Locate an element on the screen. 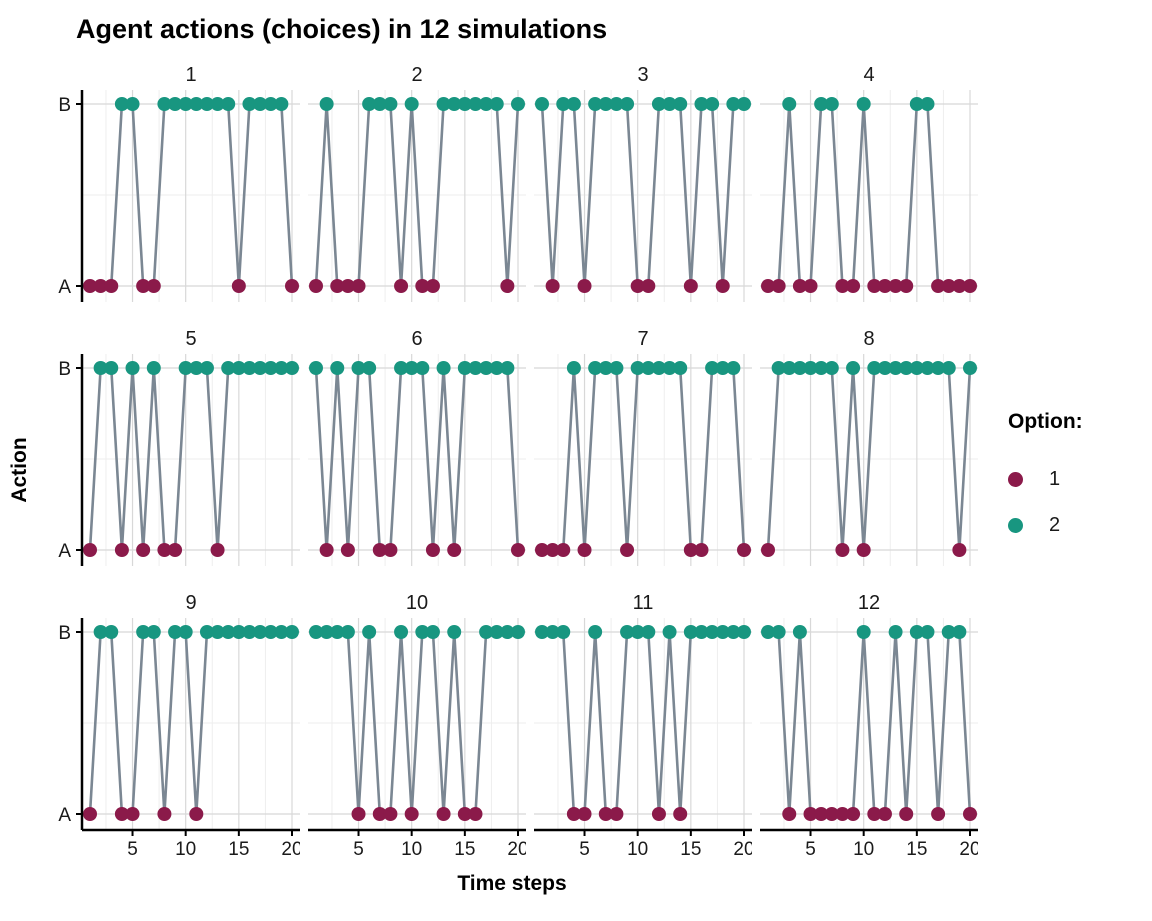  facet-label: 11 is located at coordinates (643, 602).